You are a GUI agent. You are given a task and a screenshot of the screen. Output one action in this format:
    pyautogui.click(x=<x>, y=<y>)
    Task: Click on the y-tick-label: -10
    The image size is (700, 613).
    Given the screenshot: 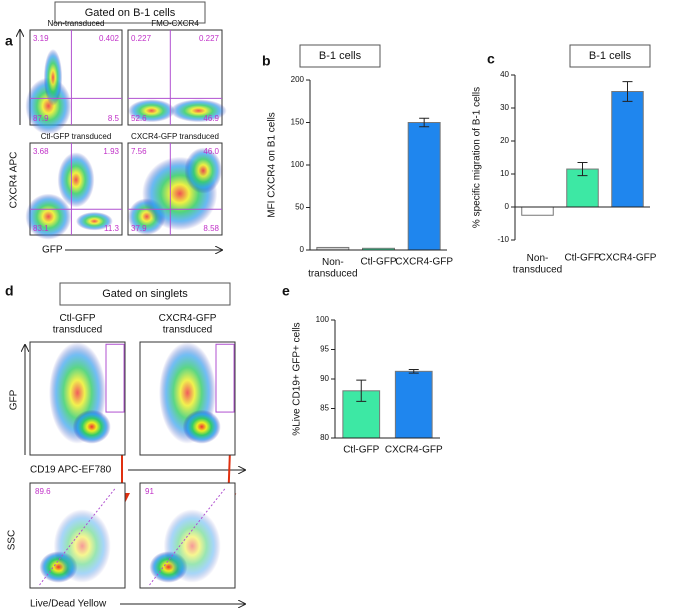 What is the action you would take?
    pyautogui.click(x=503, y=239)
    